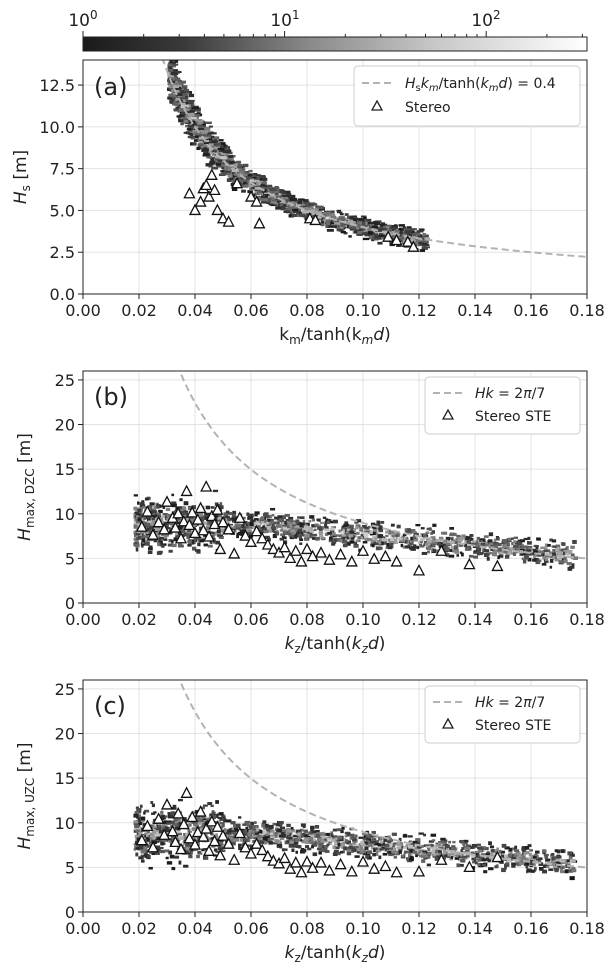 This screenshot has width=609, height=963. Describe the element at coordinates (70, 558) in the screenshot. I see `y-tick-label: 5` at that location.